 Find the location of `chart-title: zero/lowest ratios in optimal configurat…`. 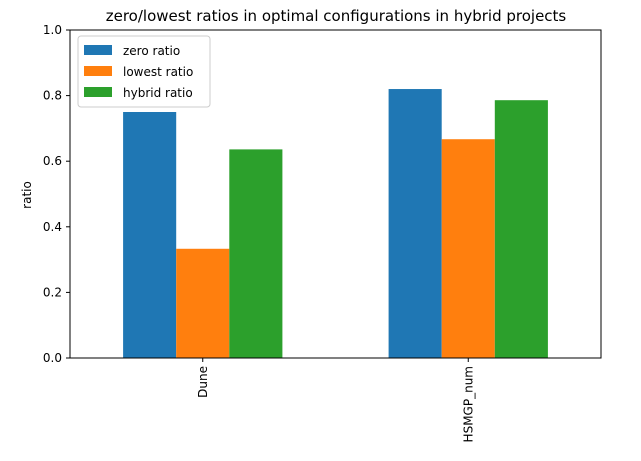

chart-title: zero/lowest ratios in optimal configurat… is located at coordinates (336, 16).